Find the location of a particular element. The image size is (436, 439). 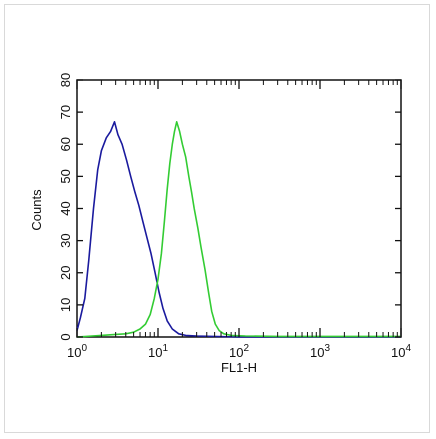

y-tick-label: 20 is located at coordinates (65, 273).